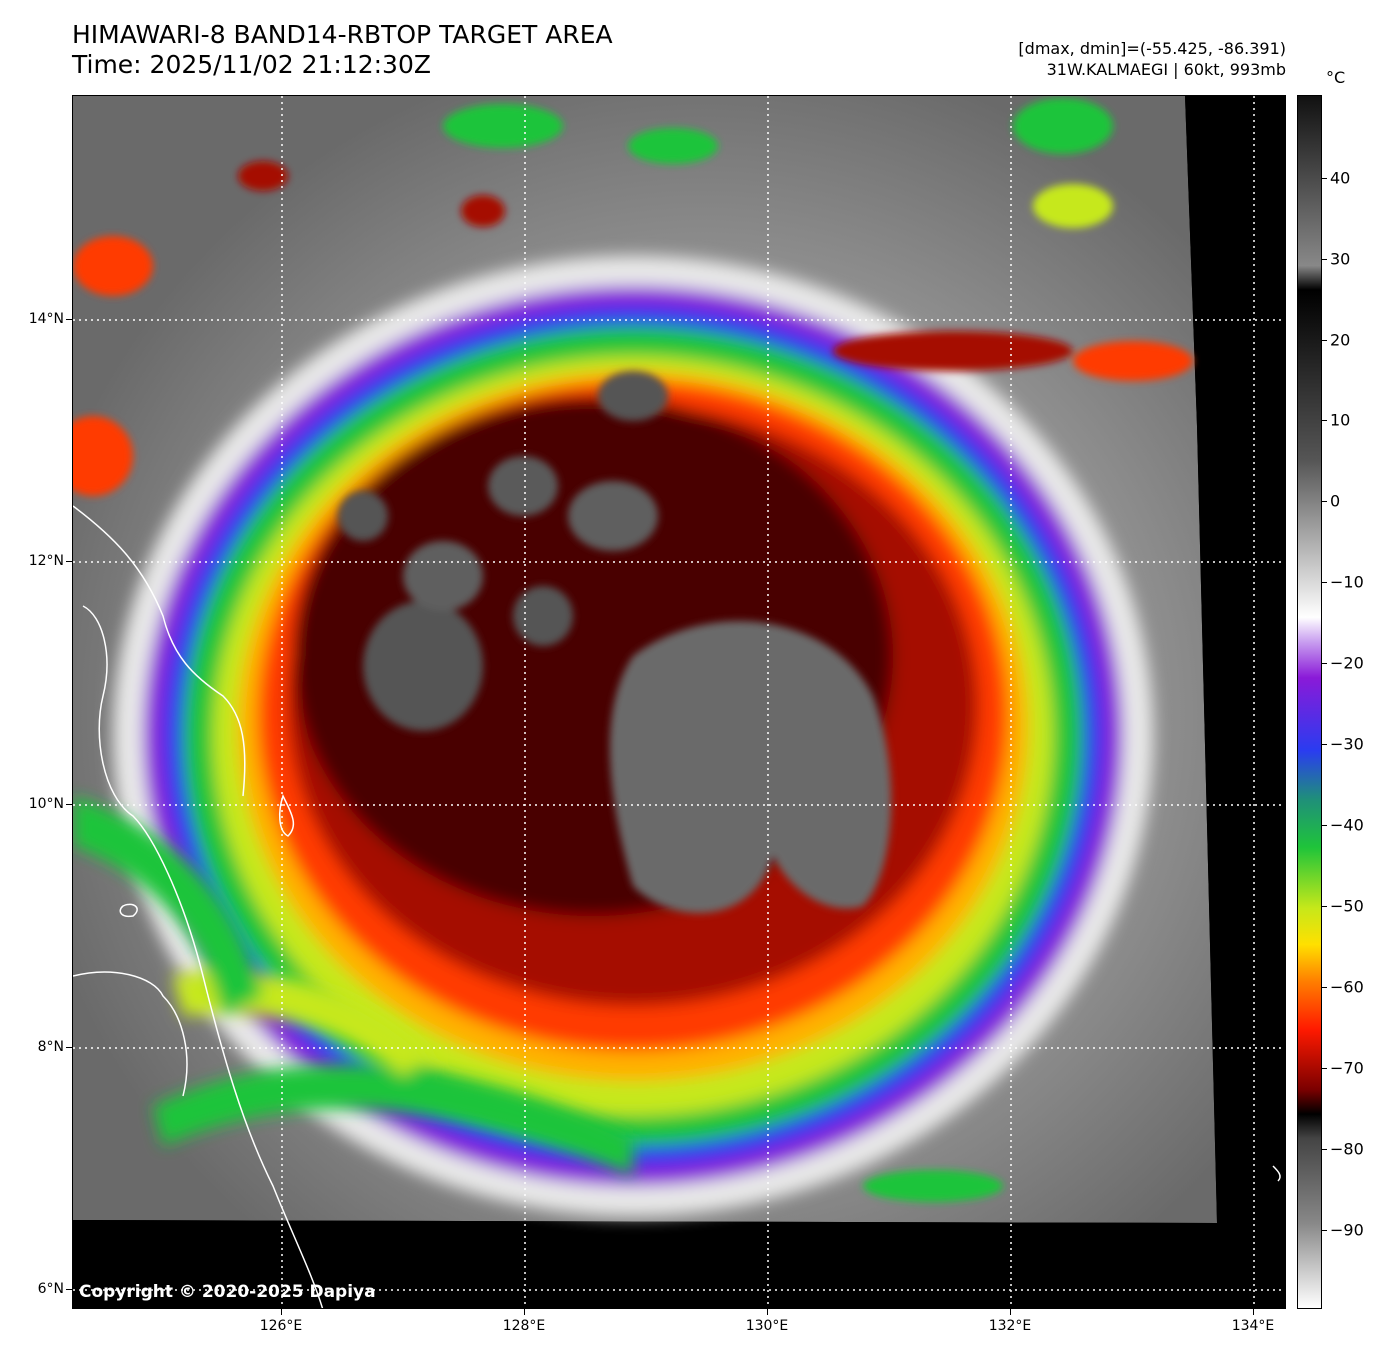  What do you see at coordinates (1152, 69) in the screenshot?
I see `storm-info-label: 31W.KALMAEGI | 60kt, 993mb` at bounding box center [1152, 69].